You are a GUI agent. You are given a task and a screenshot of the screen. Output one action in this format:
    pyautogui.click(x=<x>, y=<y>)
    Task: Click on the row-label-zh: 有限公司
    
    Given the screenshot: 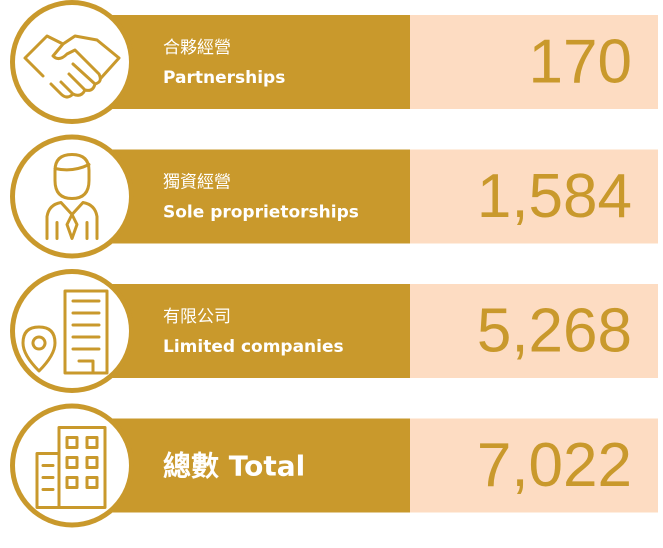 What is the action you would take?
    pyautogui.click(x=197, y=317)
    